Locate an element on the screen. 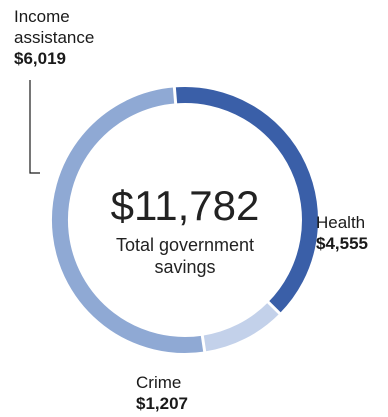  label-health-name: Health is located at coordinates (341, 222).